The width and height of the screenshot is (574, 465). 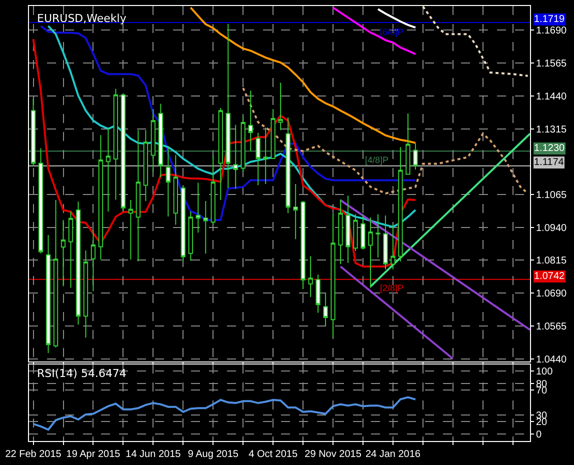 What do you see at coordinates (81, 373) in the screenshot?
I see `chart-title: RSI(14) 54.6474` at bounding box center [81, 373].